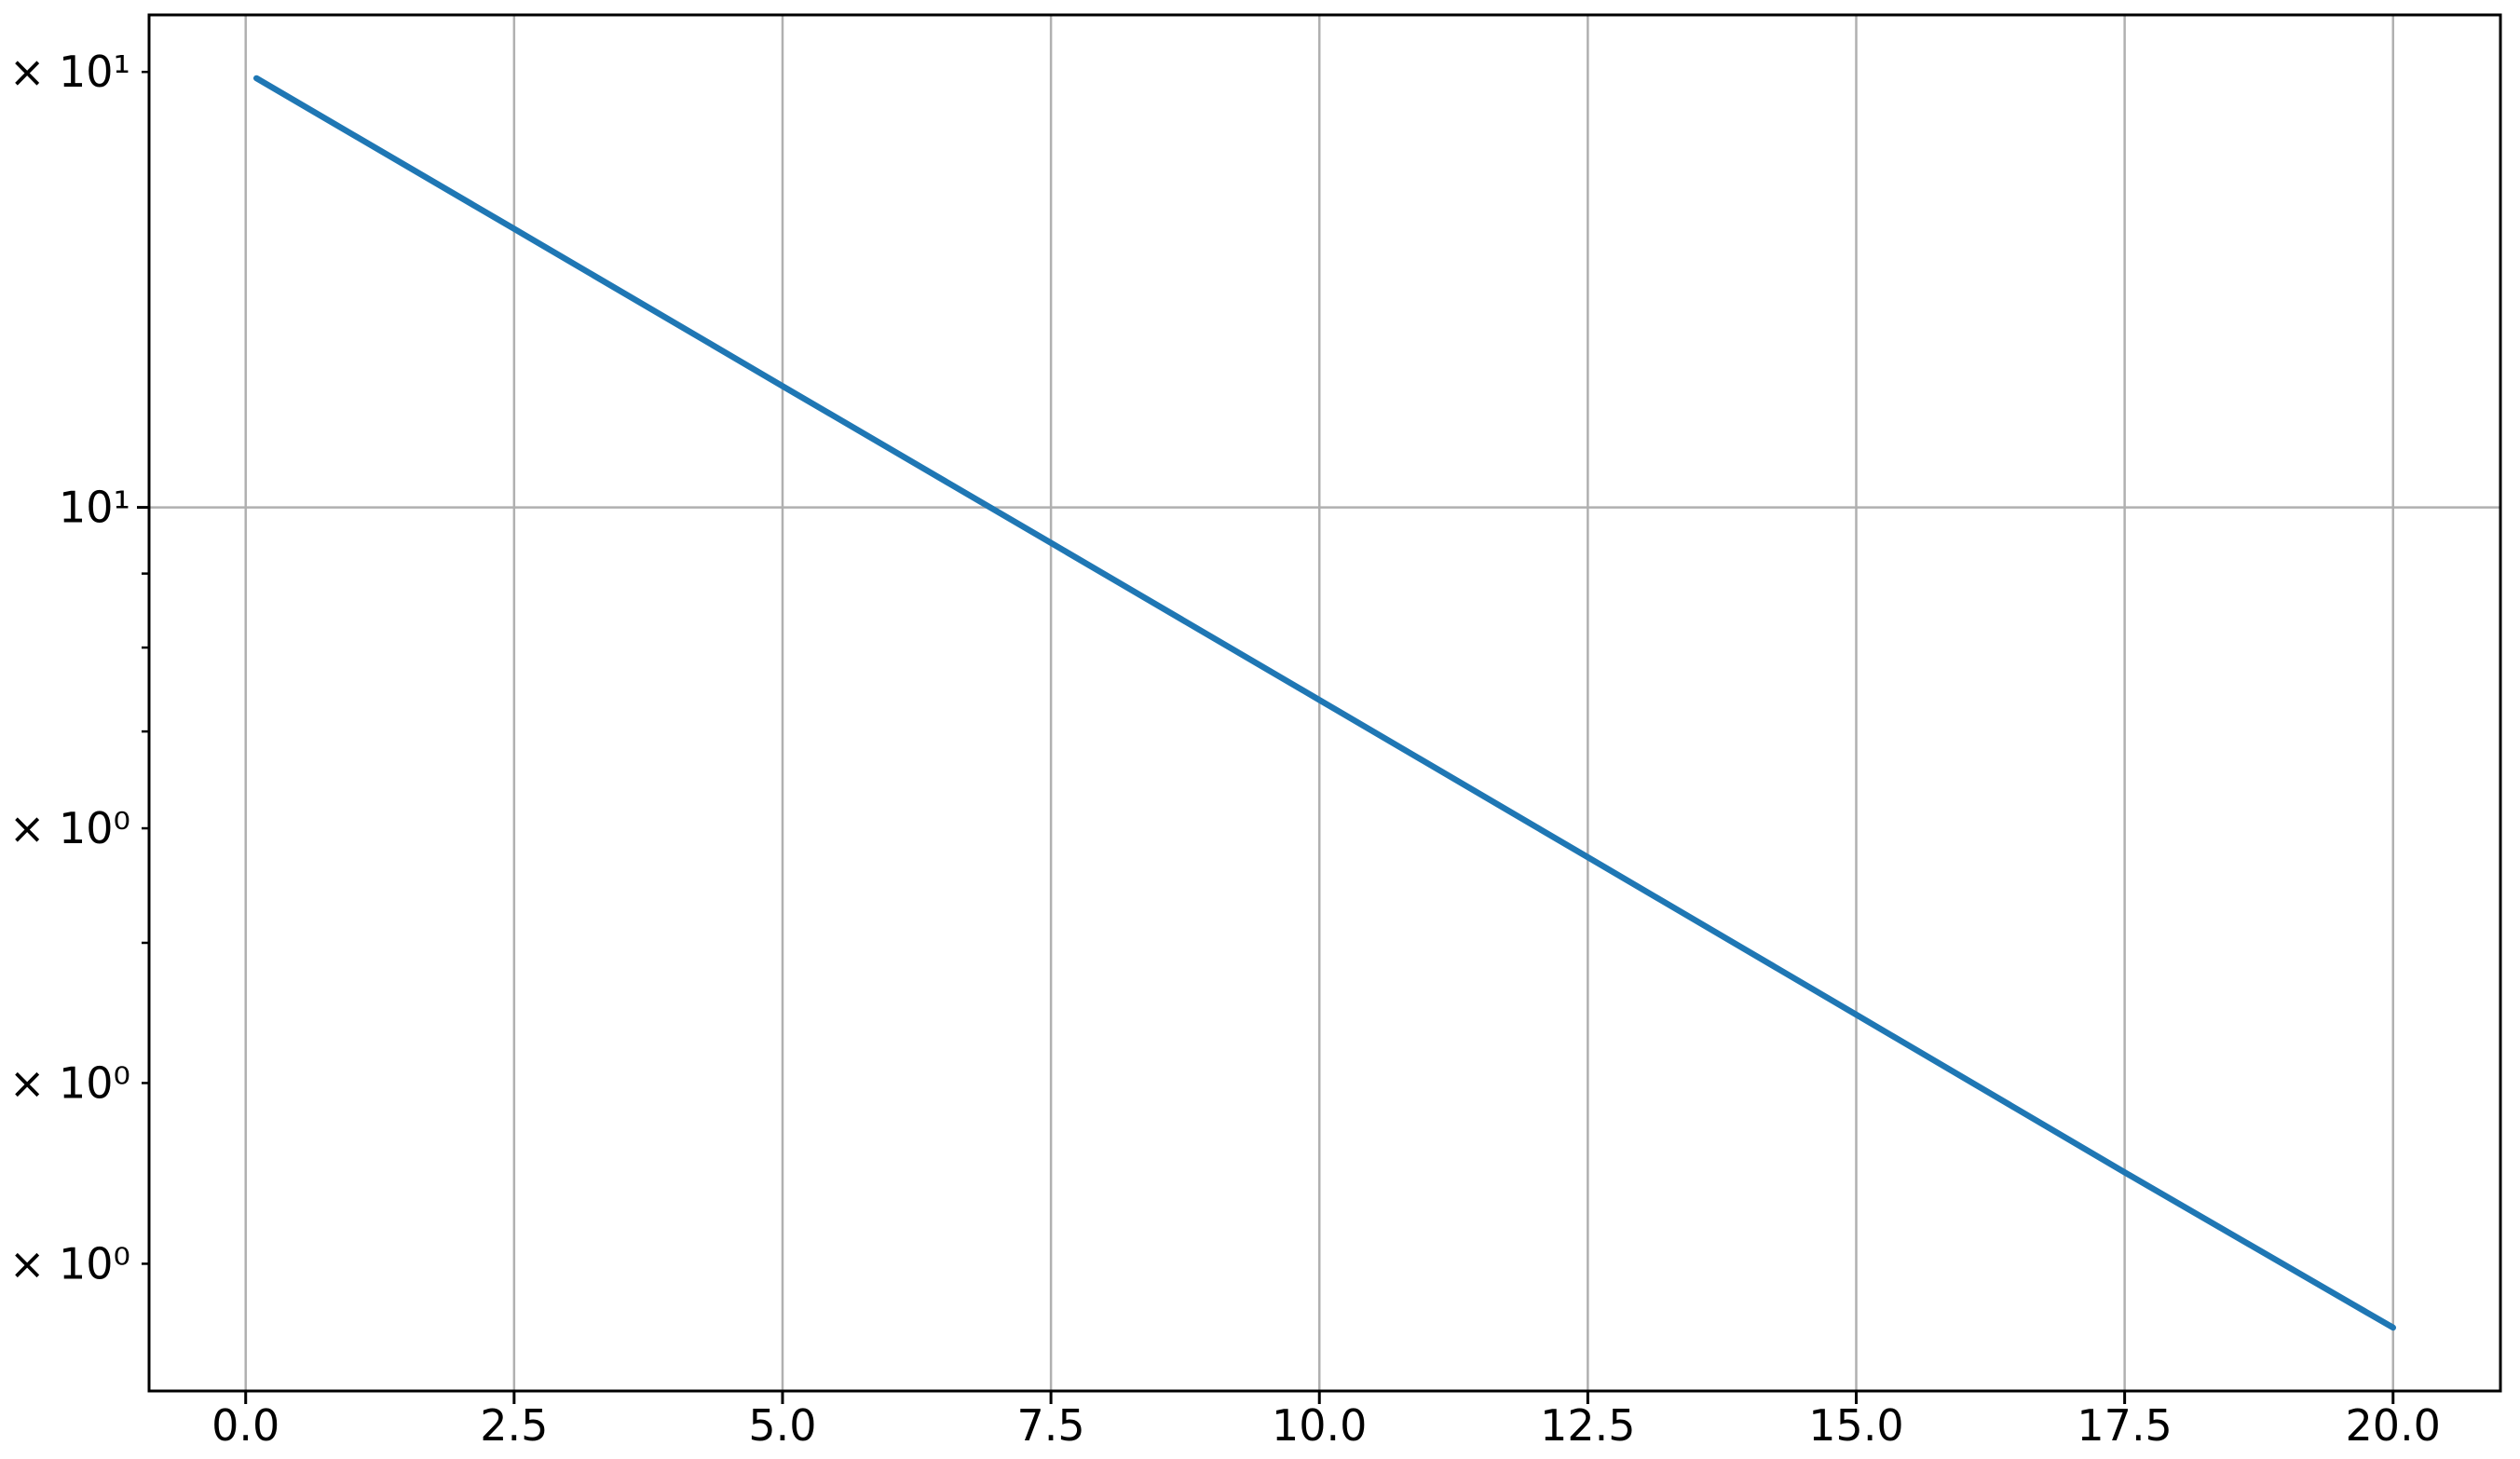  Describe the element at coordinates (65, 72) in the screenshot. I see `y-tick-label: 2 × 10¹` at that location.